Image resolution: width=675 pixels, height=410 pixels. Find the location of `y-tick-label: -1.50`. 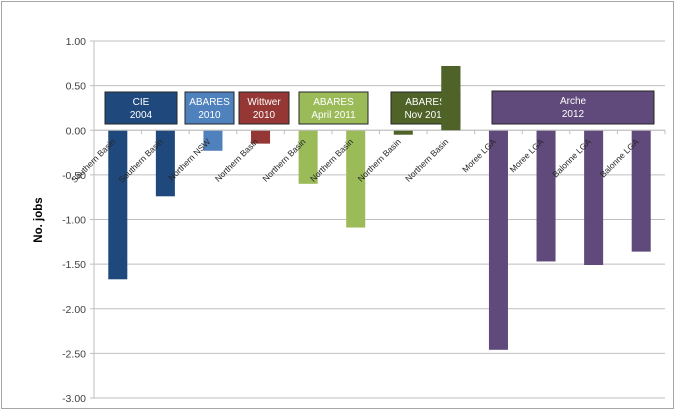

y-tick-label: -1.50 is located at coordinates (74, 265).